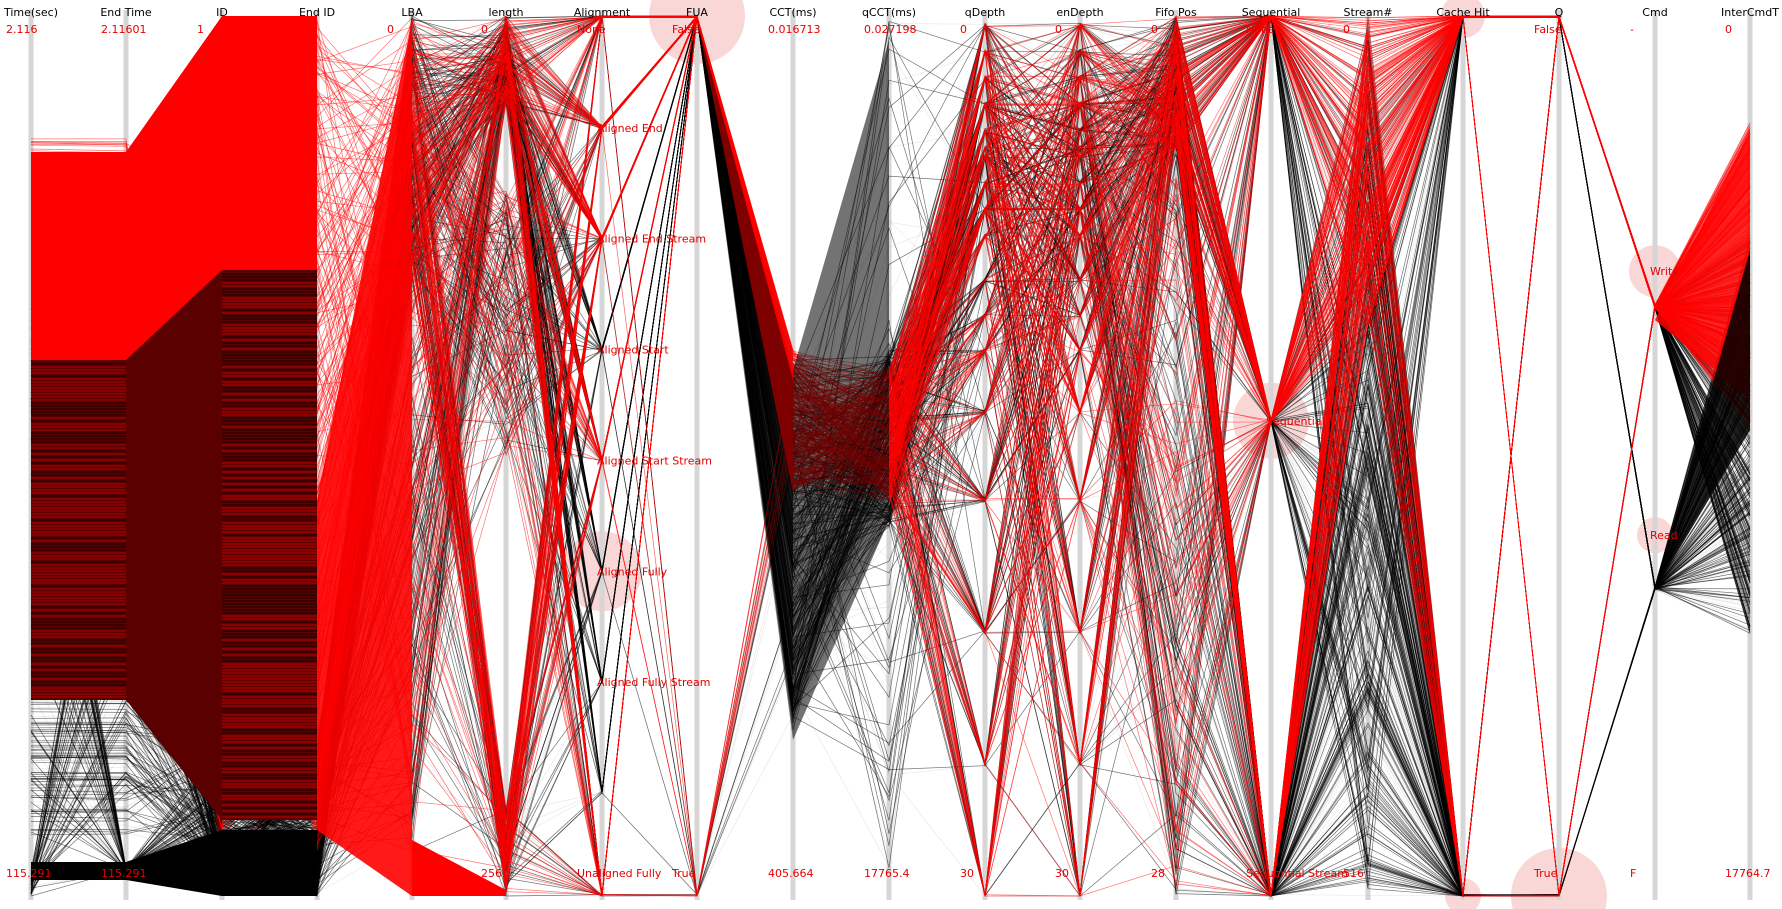 The height and width of the screenshot is (909, 1782). Describe the element at coordinates (1664, 271) in the screenshot. I see `category-label: Write` at that location.